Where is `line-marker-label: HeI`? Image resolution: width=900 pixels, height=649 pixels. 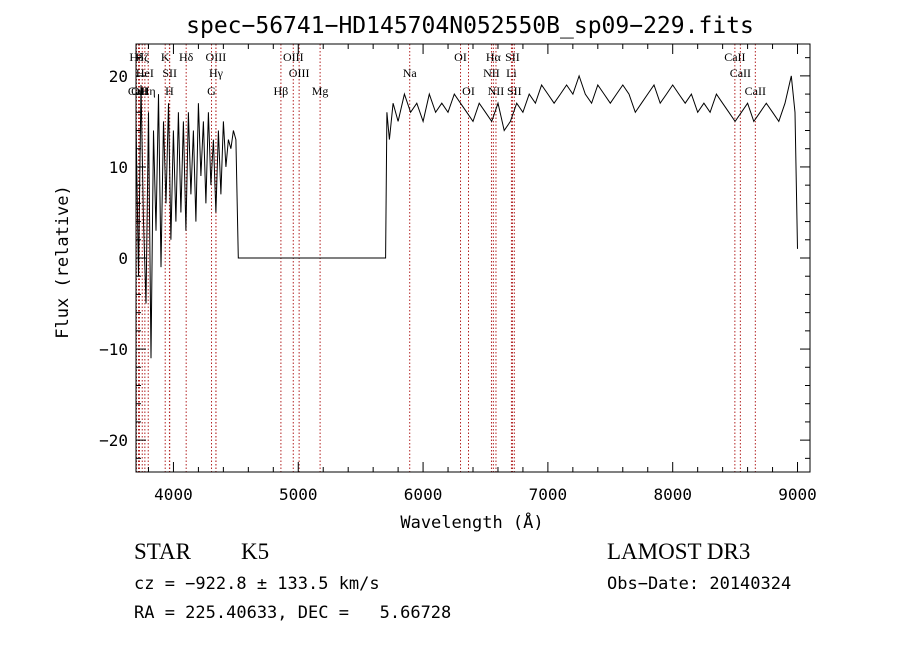
line-marker-label: HeI is located at coordinates (145, 73).